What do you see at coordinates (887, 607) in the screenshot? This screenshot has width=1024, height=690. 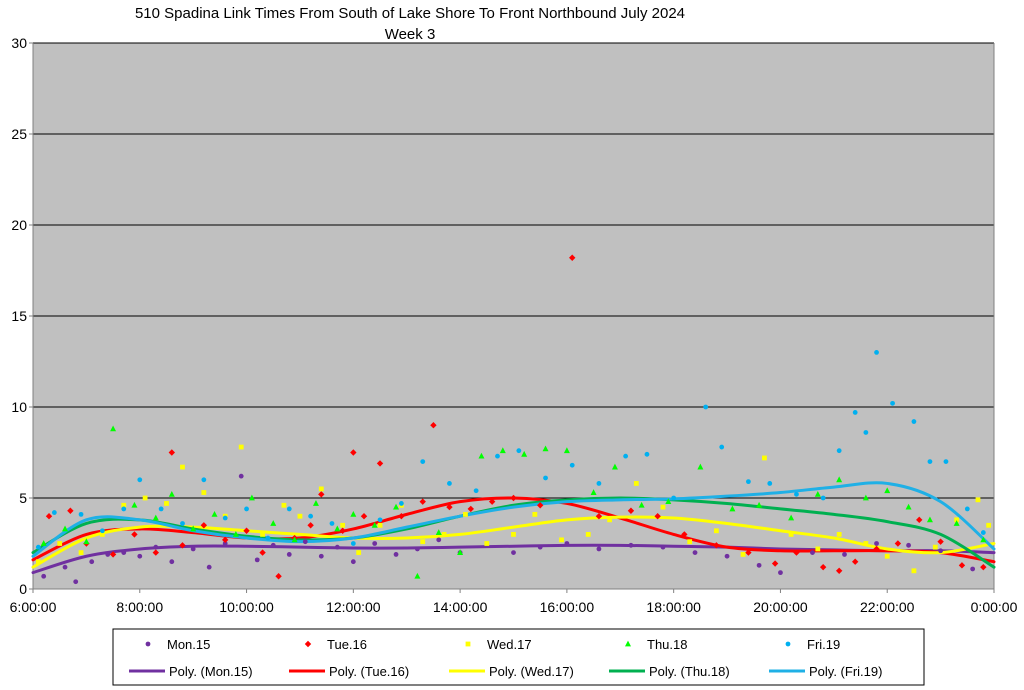 I see `x-tick-label: 22:00:00` at bounding box center [887, 607].